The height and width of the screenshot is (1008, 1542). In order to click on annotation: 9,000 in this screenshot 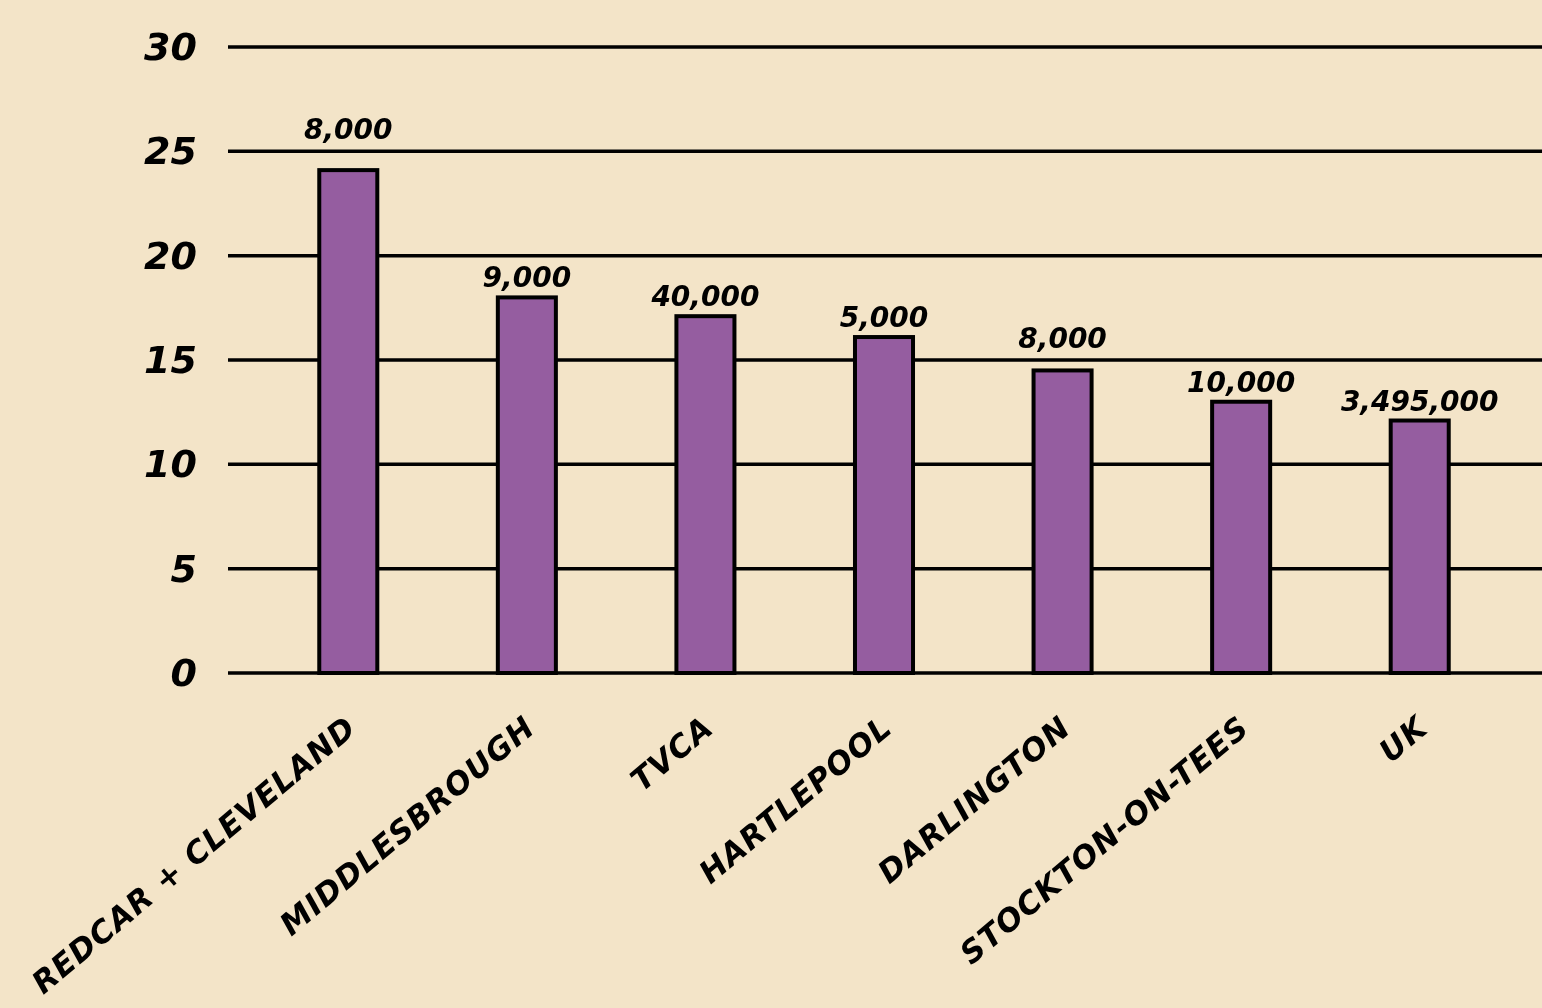, I will do `click(527, 278)`.